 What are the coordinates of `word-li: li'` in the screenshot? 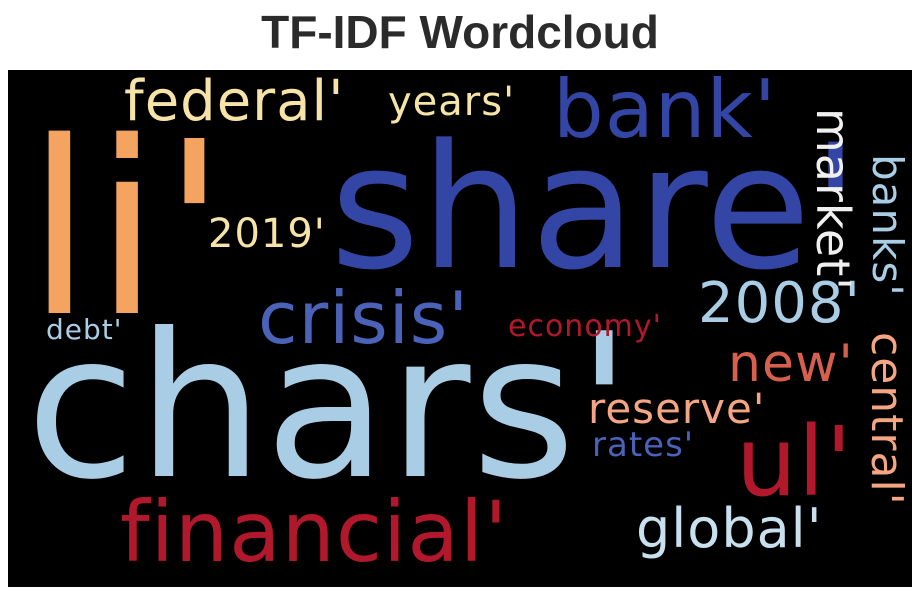 It's located at (127, 230).